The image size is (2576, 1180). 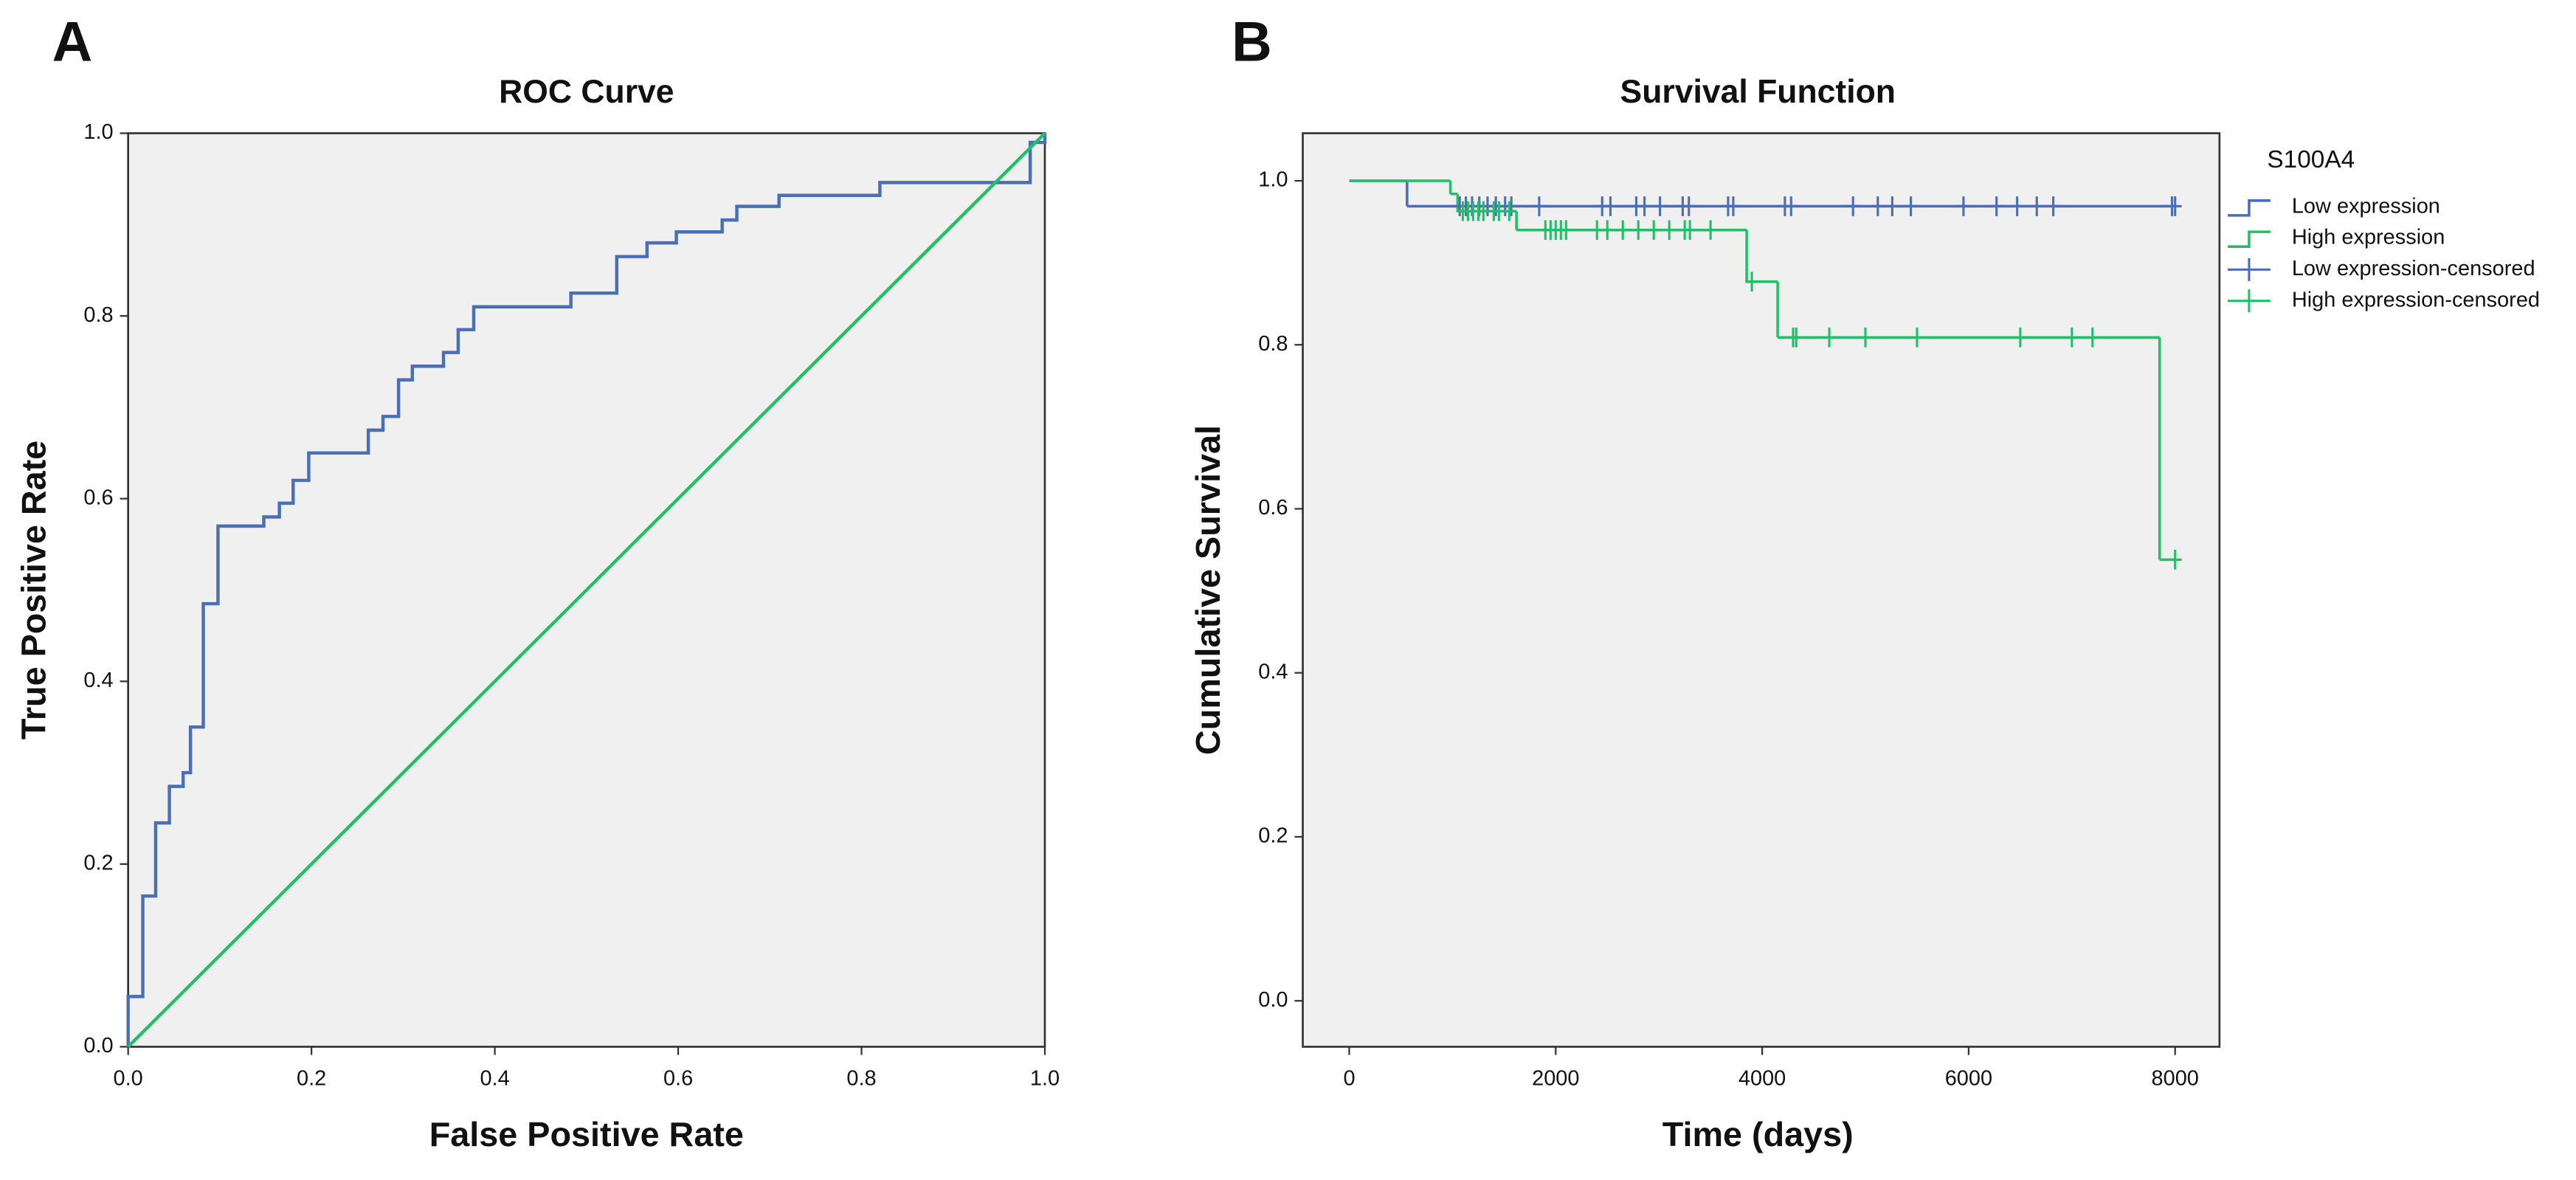 I want to click on legend-label: Low expression-censored, so click(x=2414, y=268).